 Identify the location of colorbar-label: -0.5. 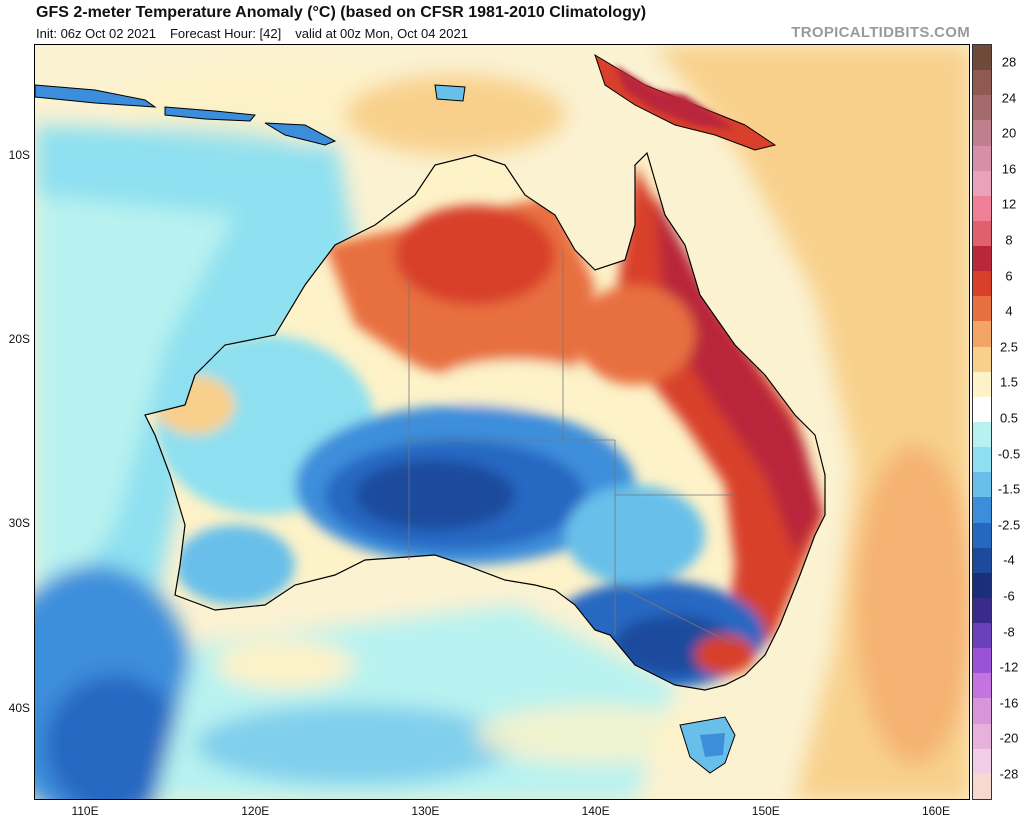
(1009, 454).